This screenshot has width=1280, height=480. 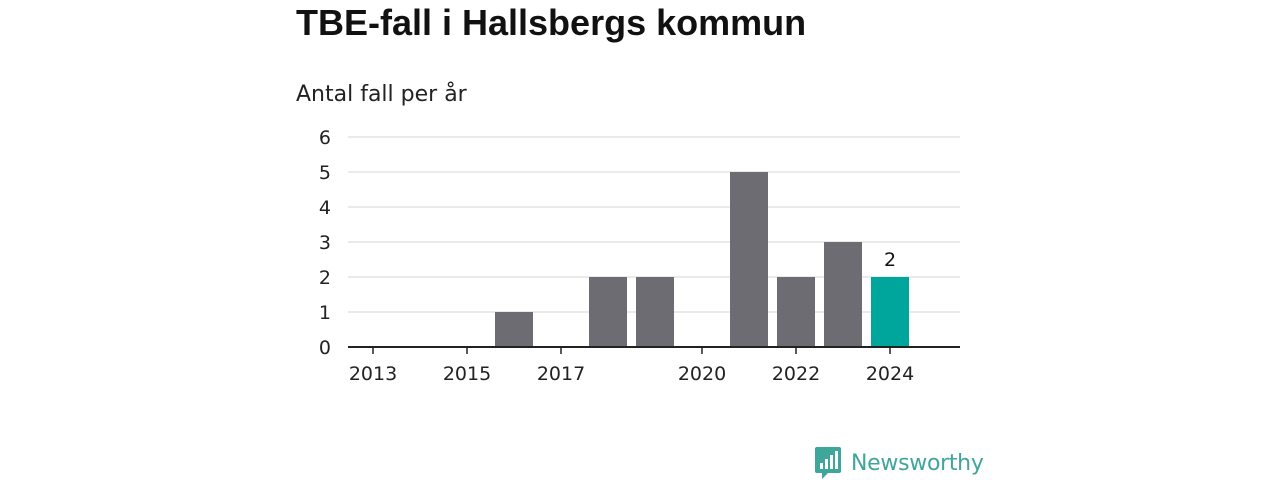 What do you see at coordinates (467, 374) in the screenshot?
I see `x-tick-label: 2015` at bounding box center [467, 374].